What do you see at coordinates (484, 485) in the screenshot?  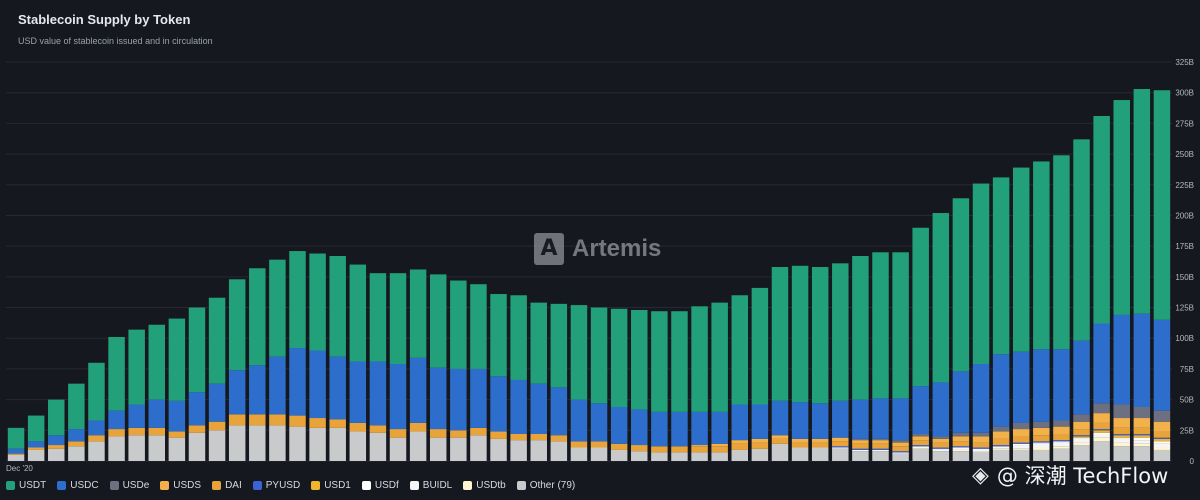 I see `legend-item: USDtb` at bounding box center [484, 485].